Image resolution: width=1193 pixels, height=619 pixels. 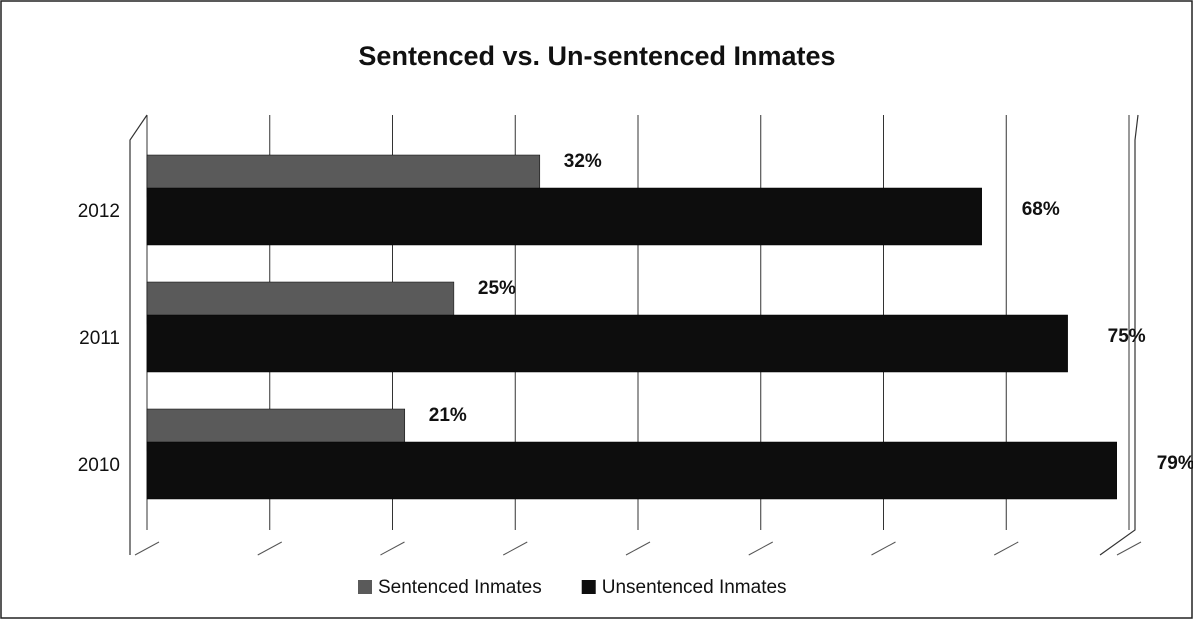 What do you see at coordinates (448, 415) in the screenshot?
I see `data-label: 21%` at bounding box center [448, 415].